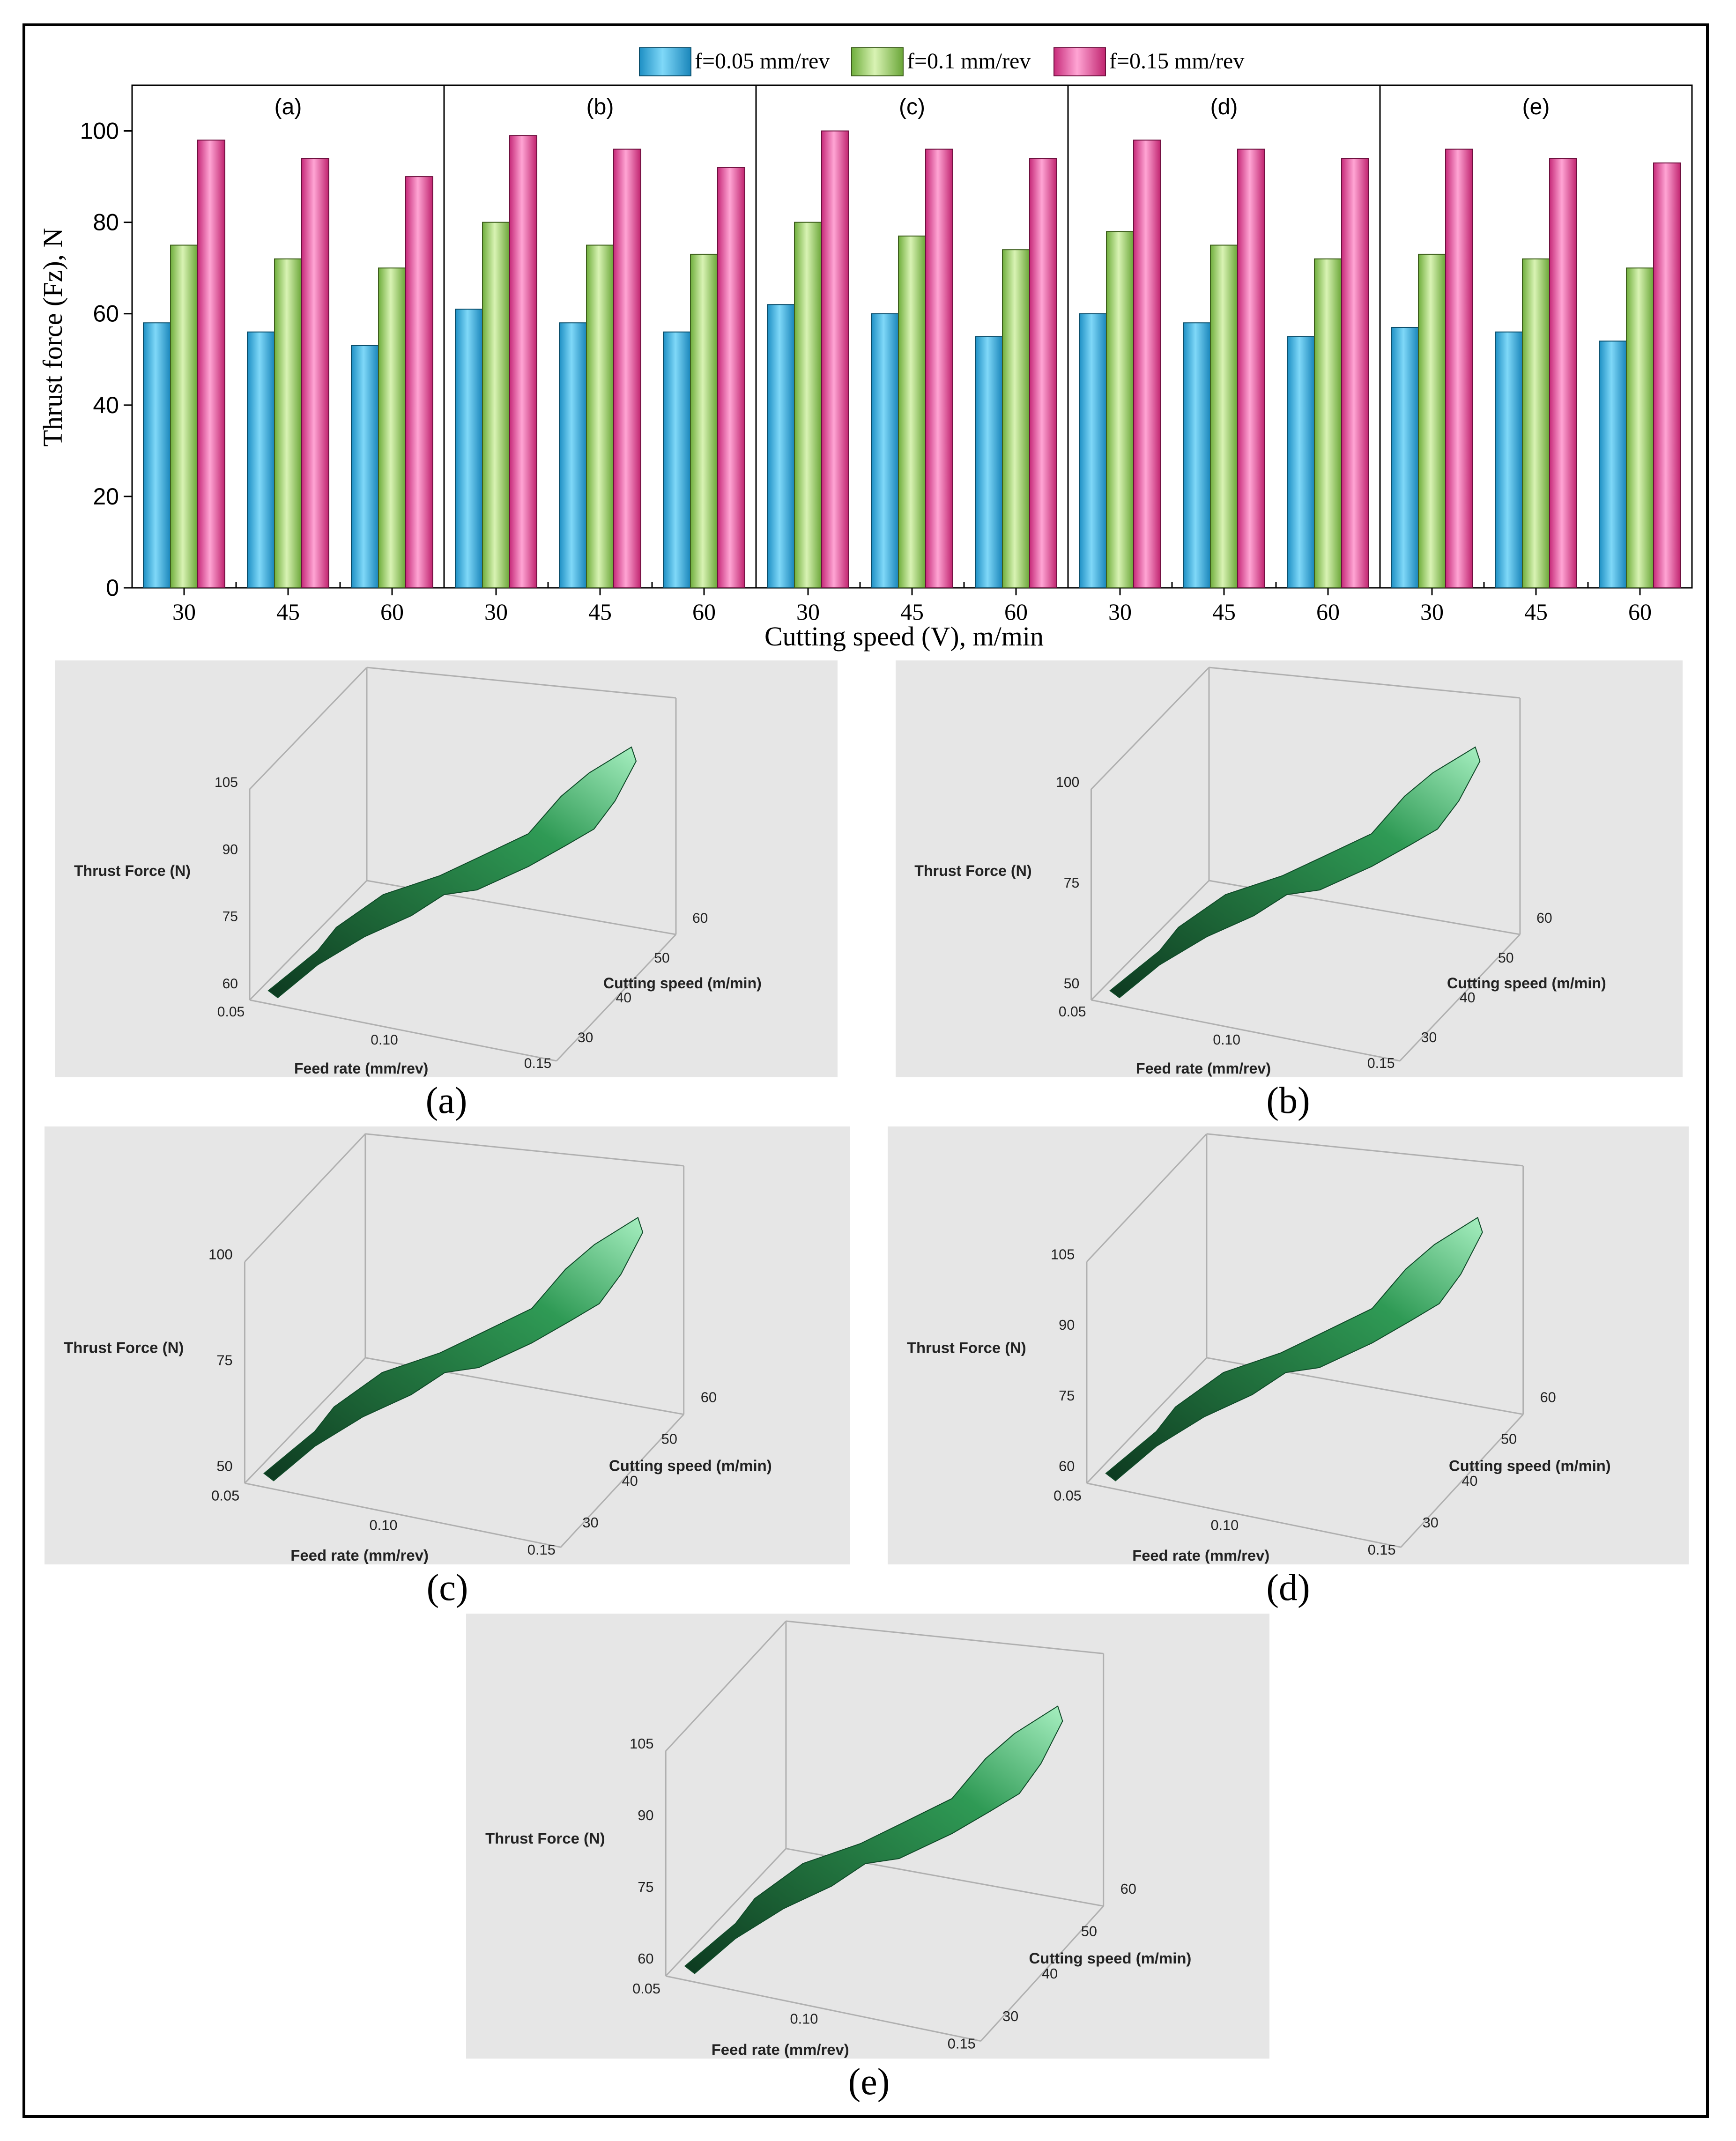 This screenshot has width=1736, height=2141. Describe the element at coordinates (446, 1101) in the screenshot. I see `caption-a: (a)` at that location.